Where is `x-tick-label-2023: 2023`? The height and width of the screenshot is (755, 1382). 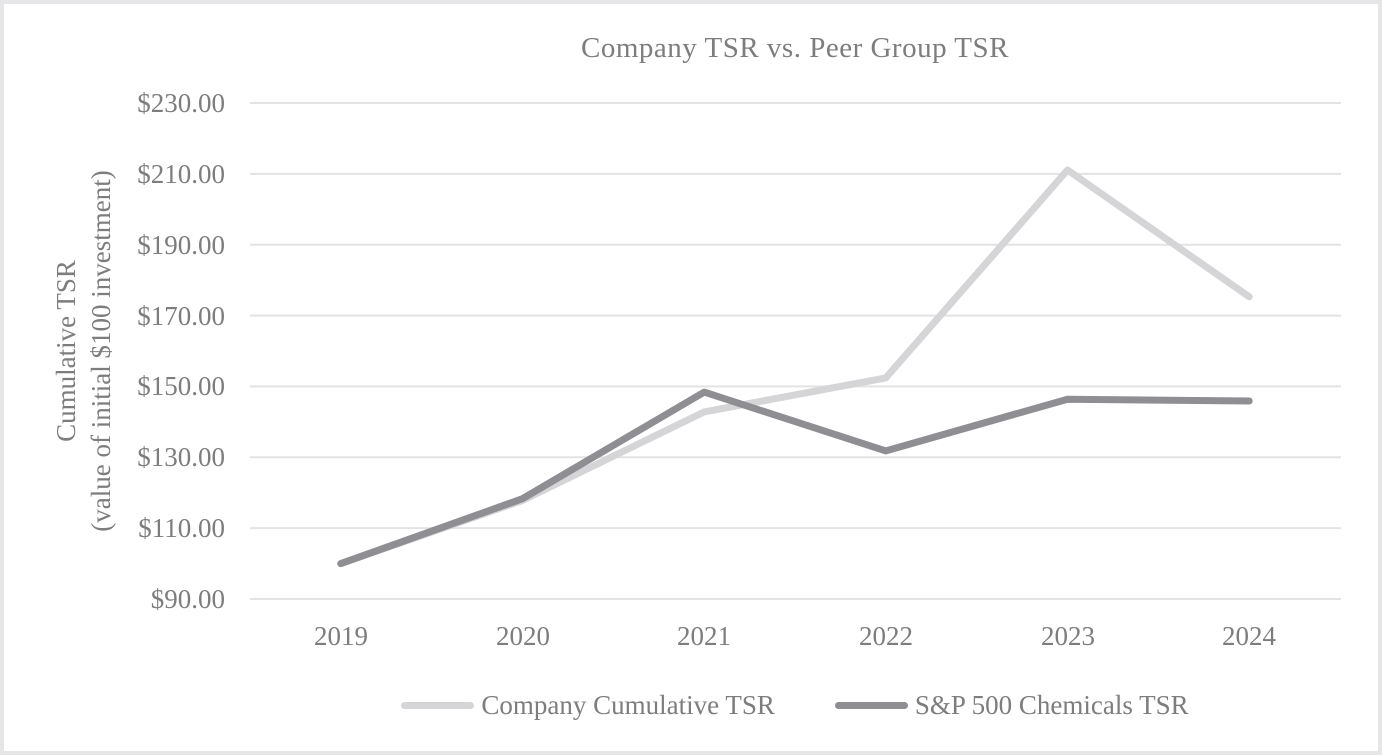
x-tick-label-2023: 2023 is located at coordinates (1068, 636).